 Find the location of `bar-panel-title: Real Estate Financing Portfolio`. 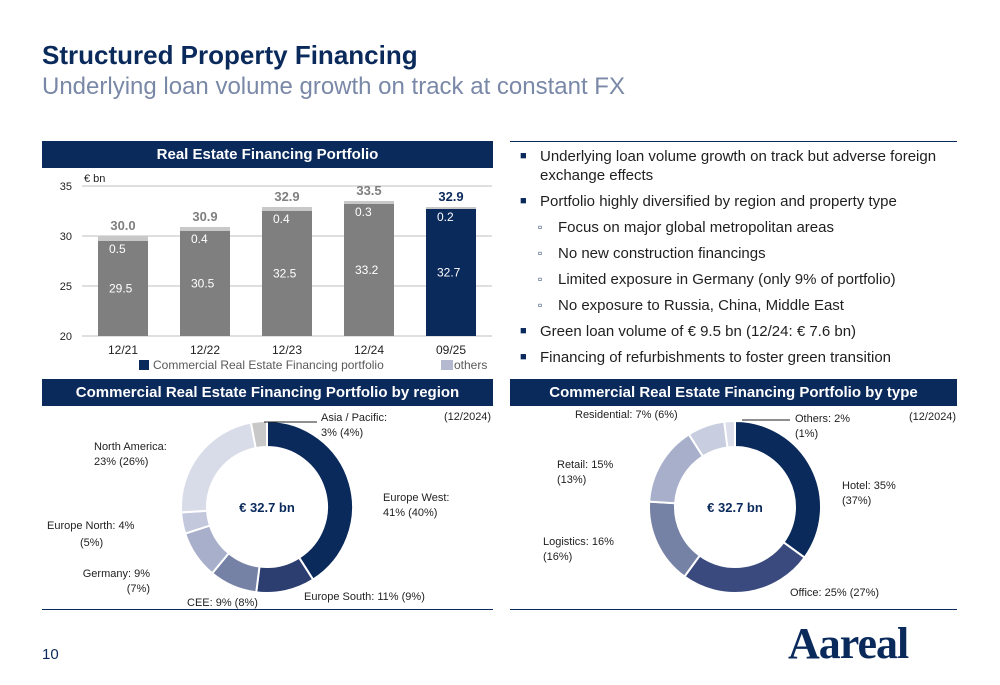

bar-panel-title: Real Estate Financing Portfolio is located at coordinates (267, 154).